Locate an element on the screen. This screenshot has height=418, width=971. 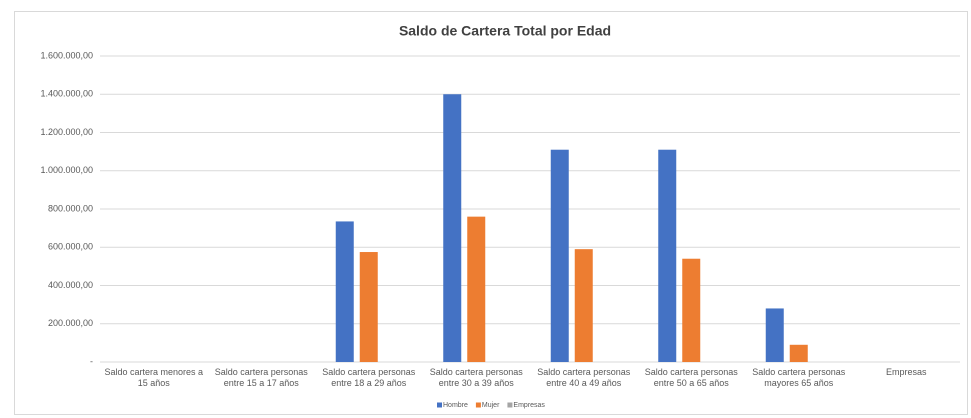
x-tick-label: Saldo cartera personas entre 18 a 29 años is located at coordinates (369, 377).